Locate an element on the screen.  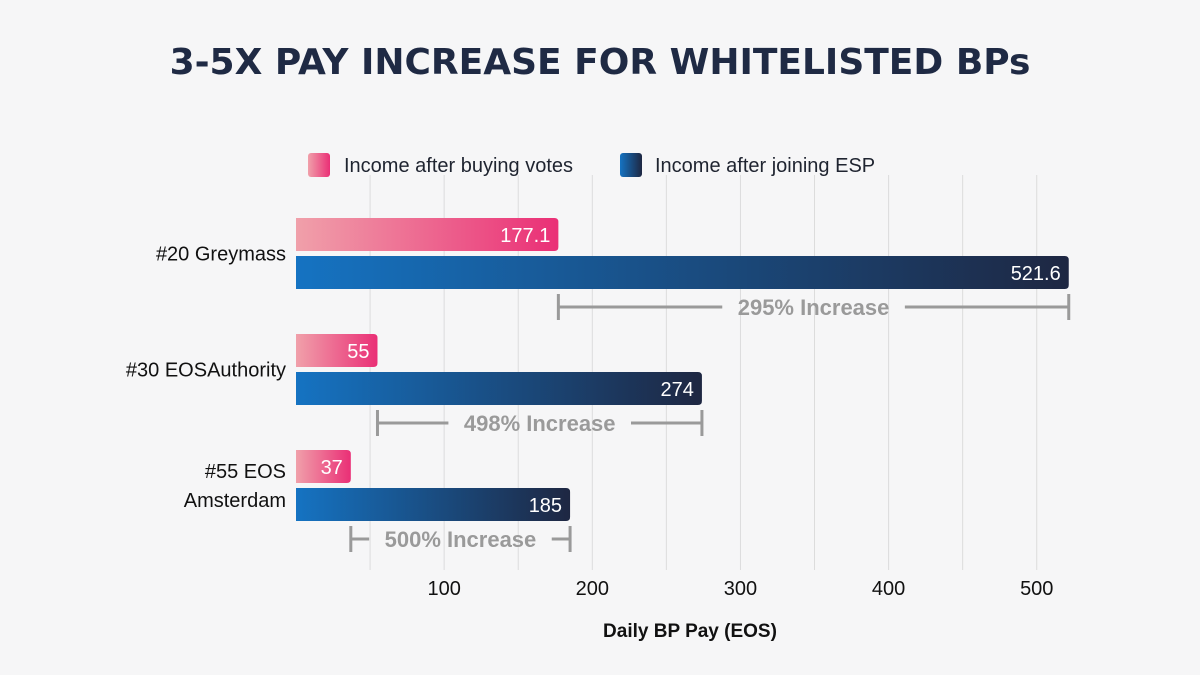
x-tick-label: 100 is located at coordinates (443, 589).